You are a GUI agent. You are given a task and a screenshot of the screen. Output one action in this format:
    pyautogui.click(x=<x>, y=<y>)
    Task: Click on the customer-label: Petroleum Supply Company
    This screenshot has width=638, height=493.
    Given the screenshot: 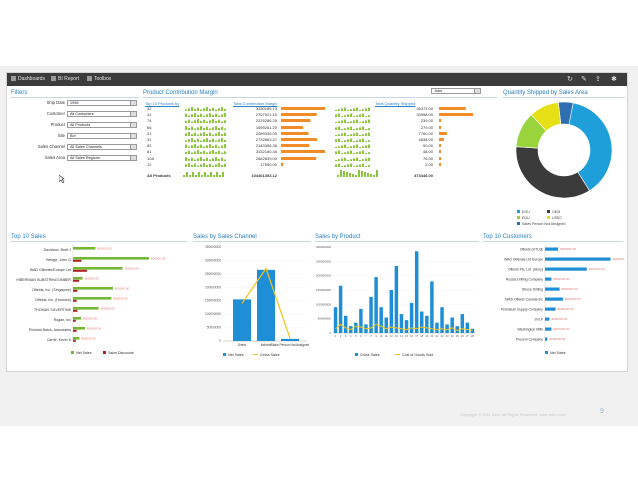 What is the action you would take?
    pyautogui.click(x=522, y=310)
    